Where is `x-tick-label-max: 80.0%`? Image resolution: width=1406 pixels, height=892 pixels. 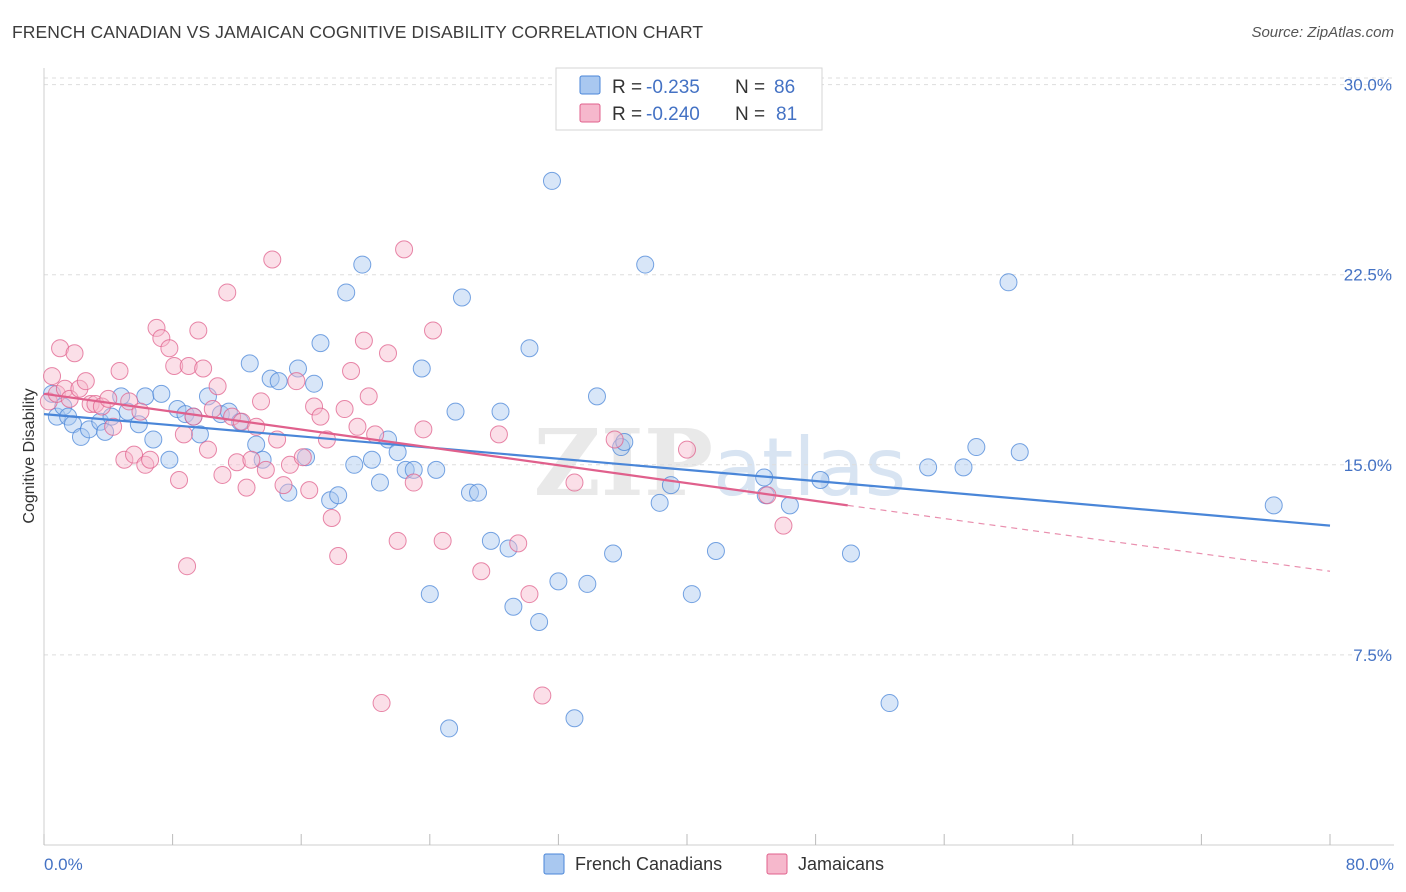
x-tick-label-max: 80.0% is located at coordinates (1370, 864).